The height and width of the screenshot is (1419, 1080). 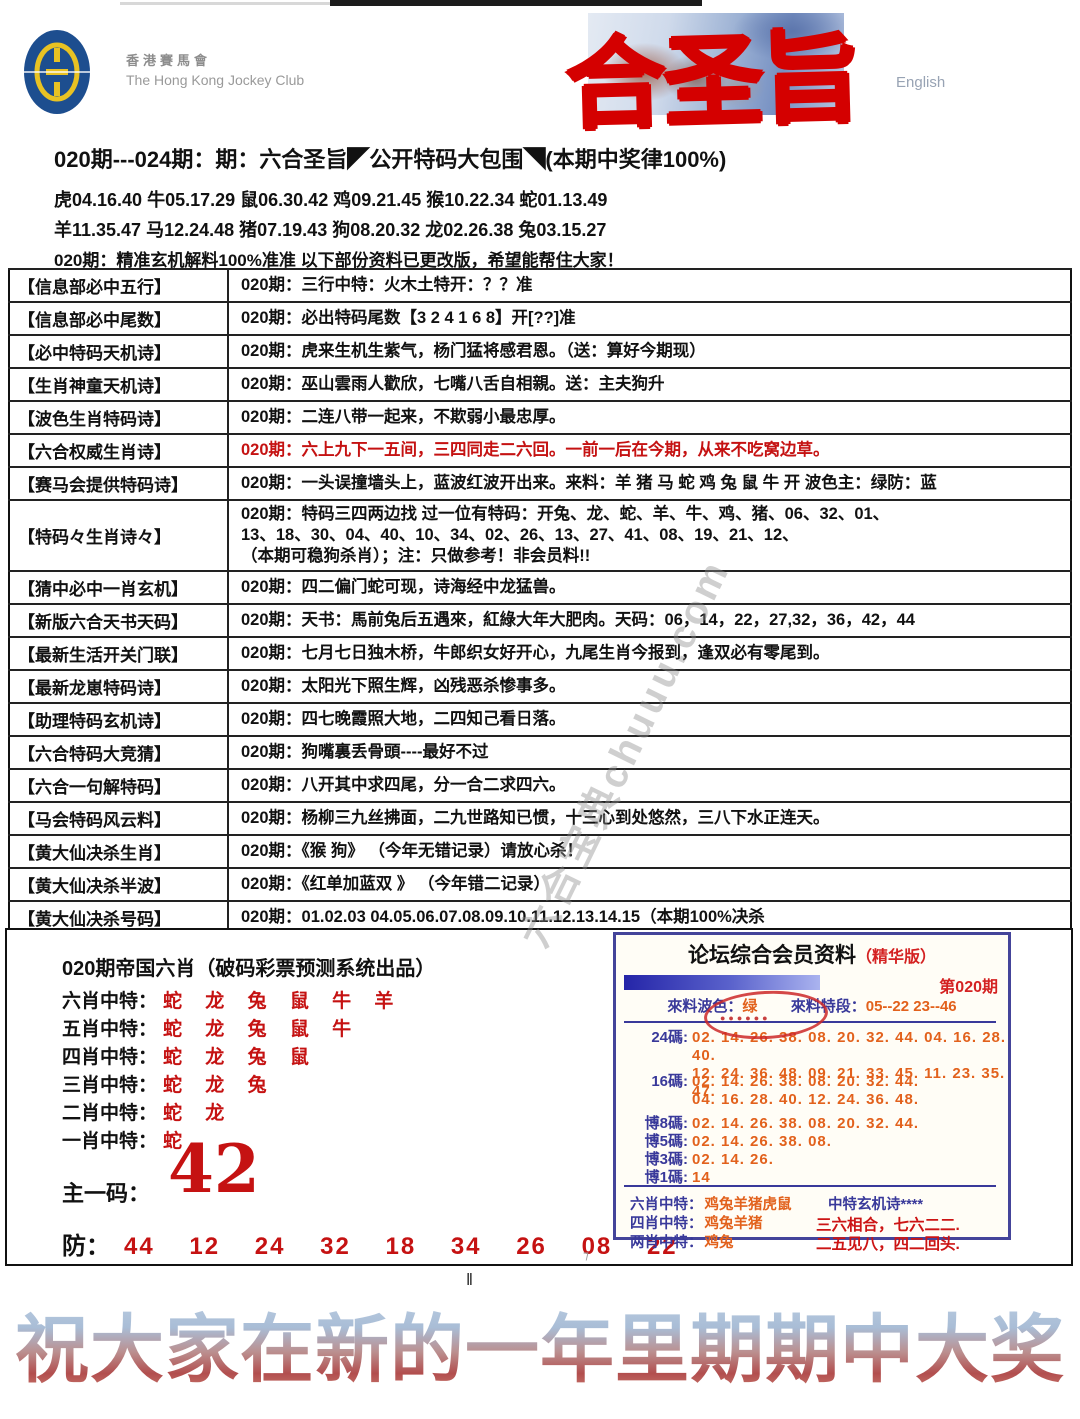 What do you see at coordinates (771, 955) in the screenshot?
I see `member-box-title-text: 论坛综合会员资料` at bounding box center [771, 955].